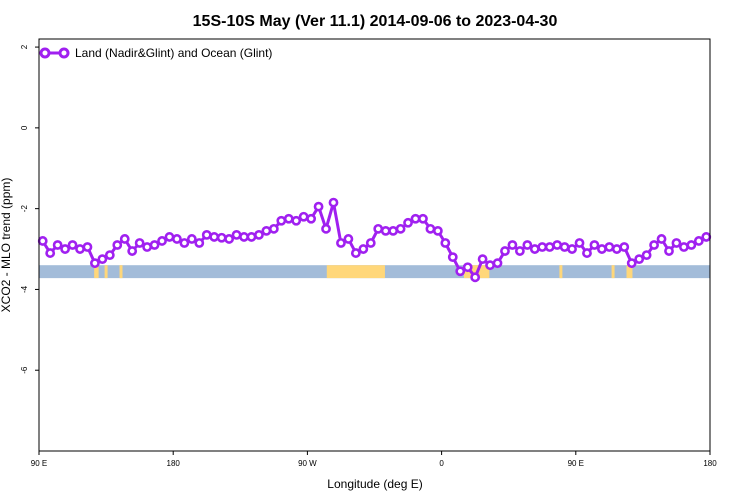  I want to click on legend: Land (Nadir&Glint) and Ocean (Glint), so click(155, 53).